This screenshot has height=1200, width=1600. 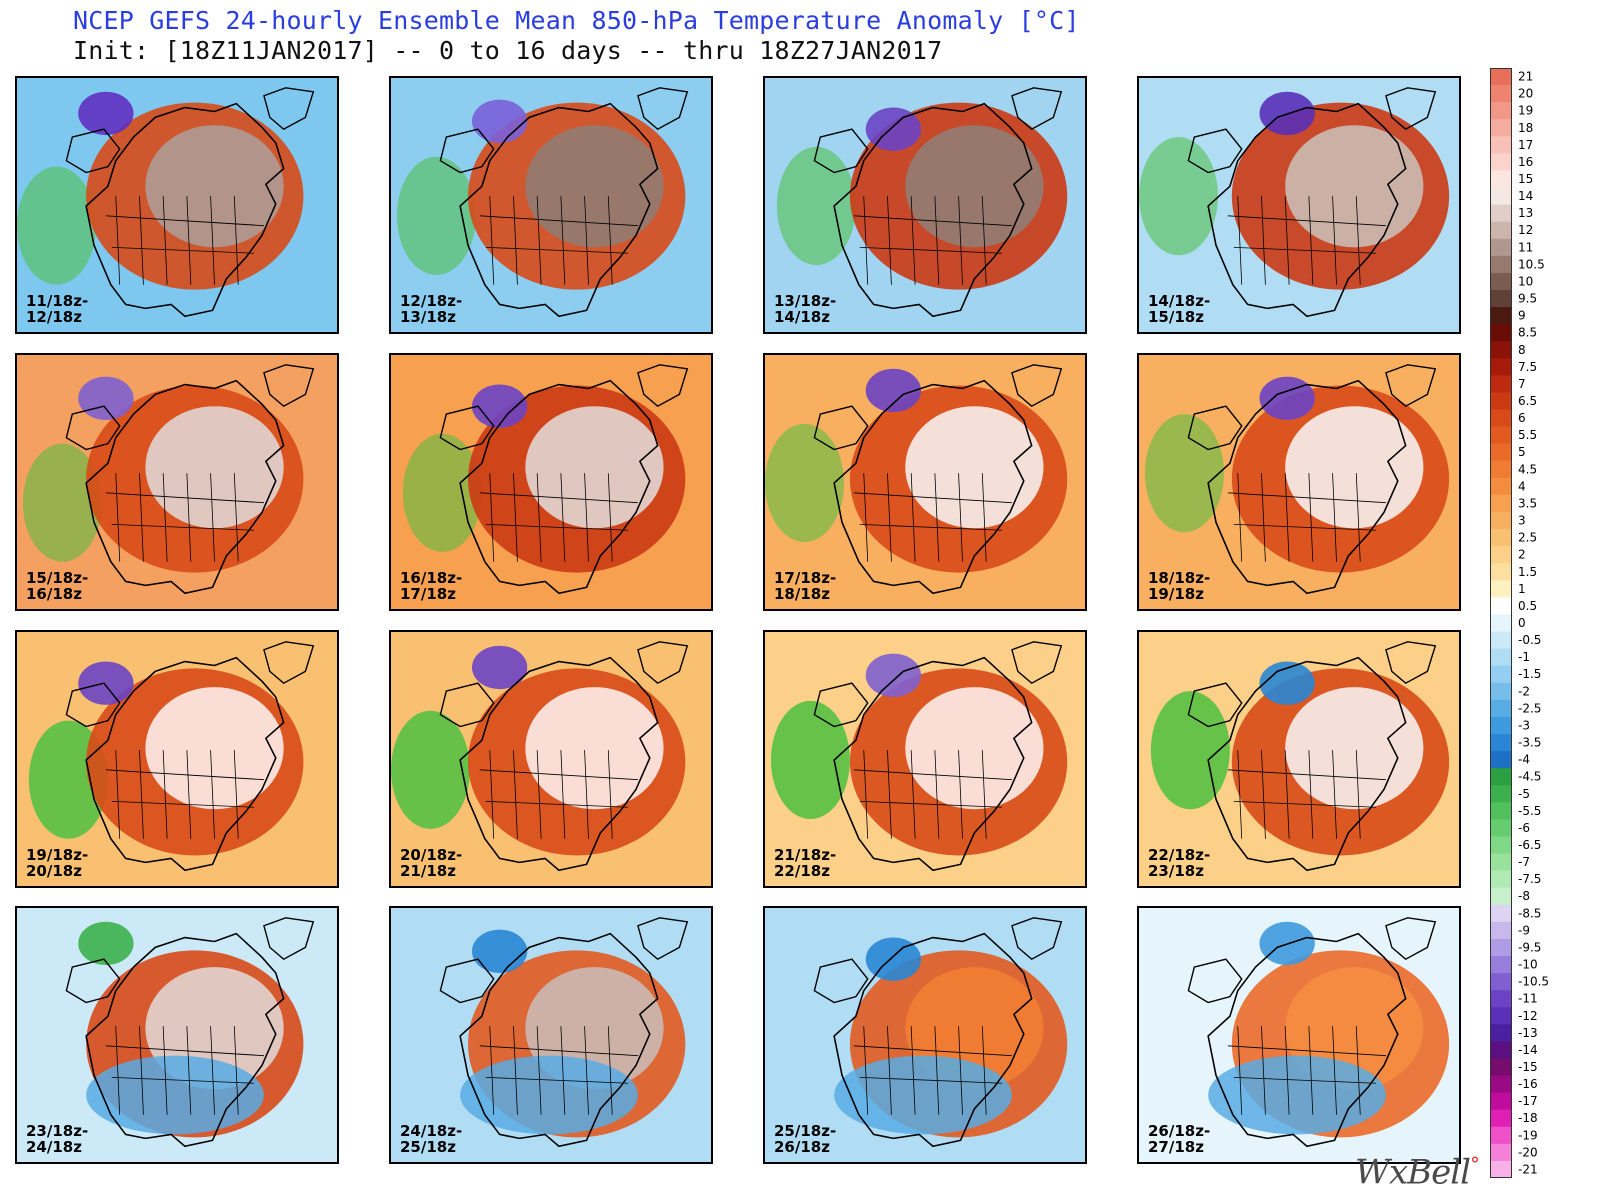 What do you see at coordinates (1524, 794) in the screenshot?
I see `legend-label: -5` at bounding box center [1524, 794].